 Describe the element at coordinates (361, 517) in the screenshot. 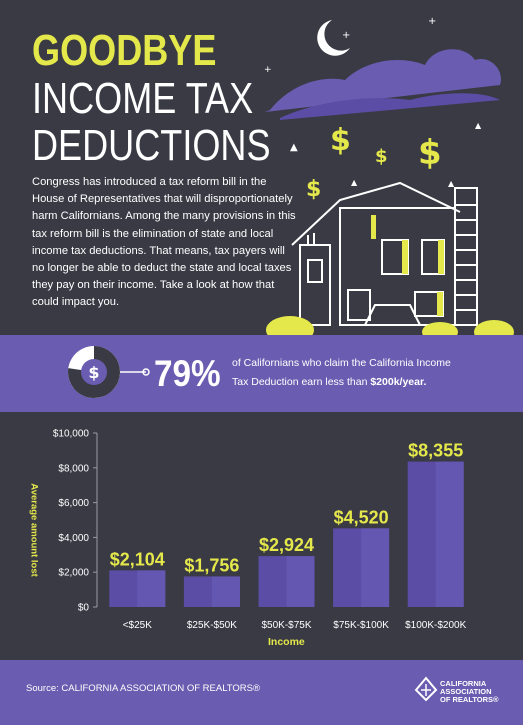

I see `data-label: $4,520` at that location.